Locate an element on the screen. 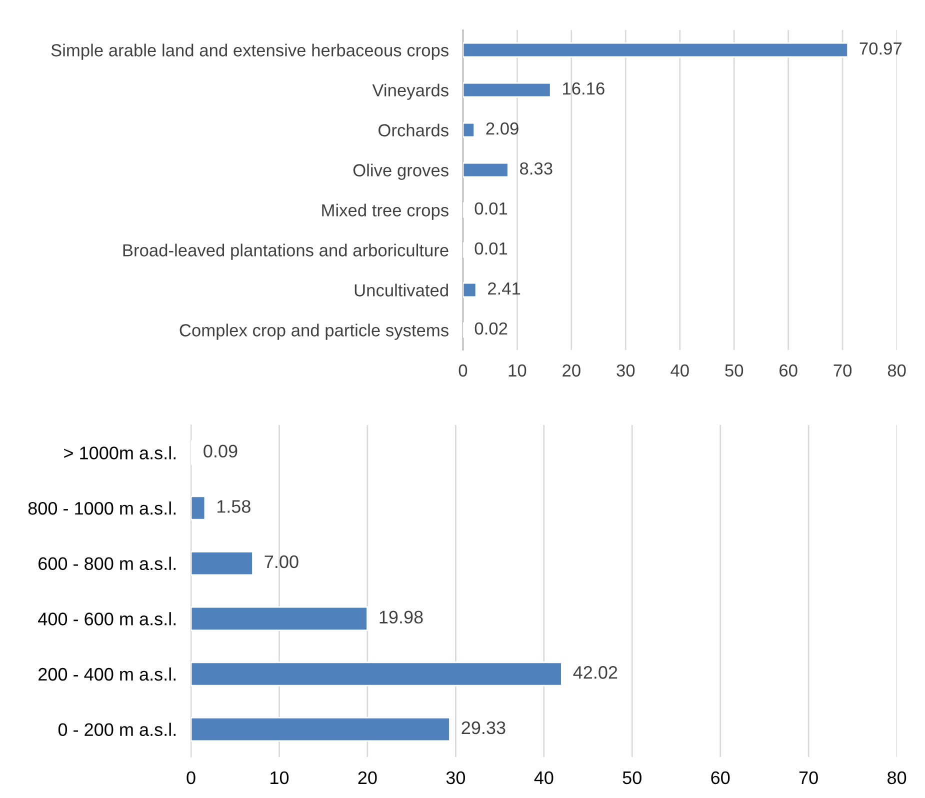 This screenshot has height=798, width=925. data-label: 1.58 is located at coordinates (233, 506).